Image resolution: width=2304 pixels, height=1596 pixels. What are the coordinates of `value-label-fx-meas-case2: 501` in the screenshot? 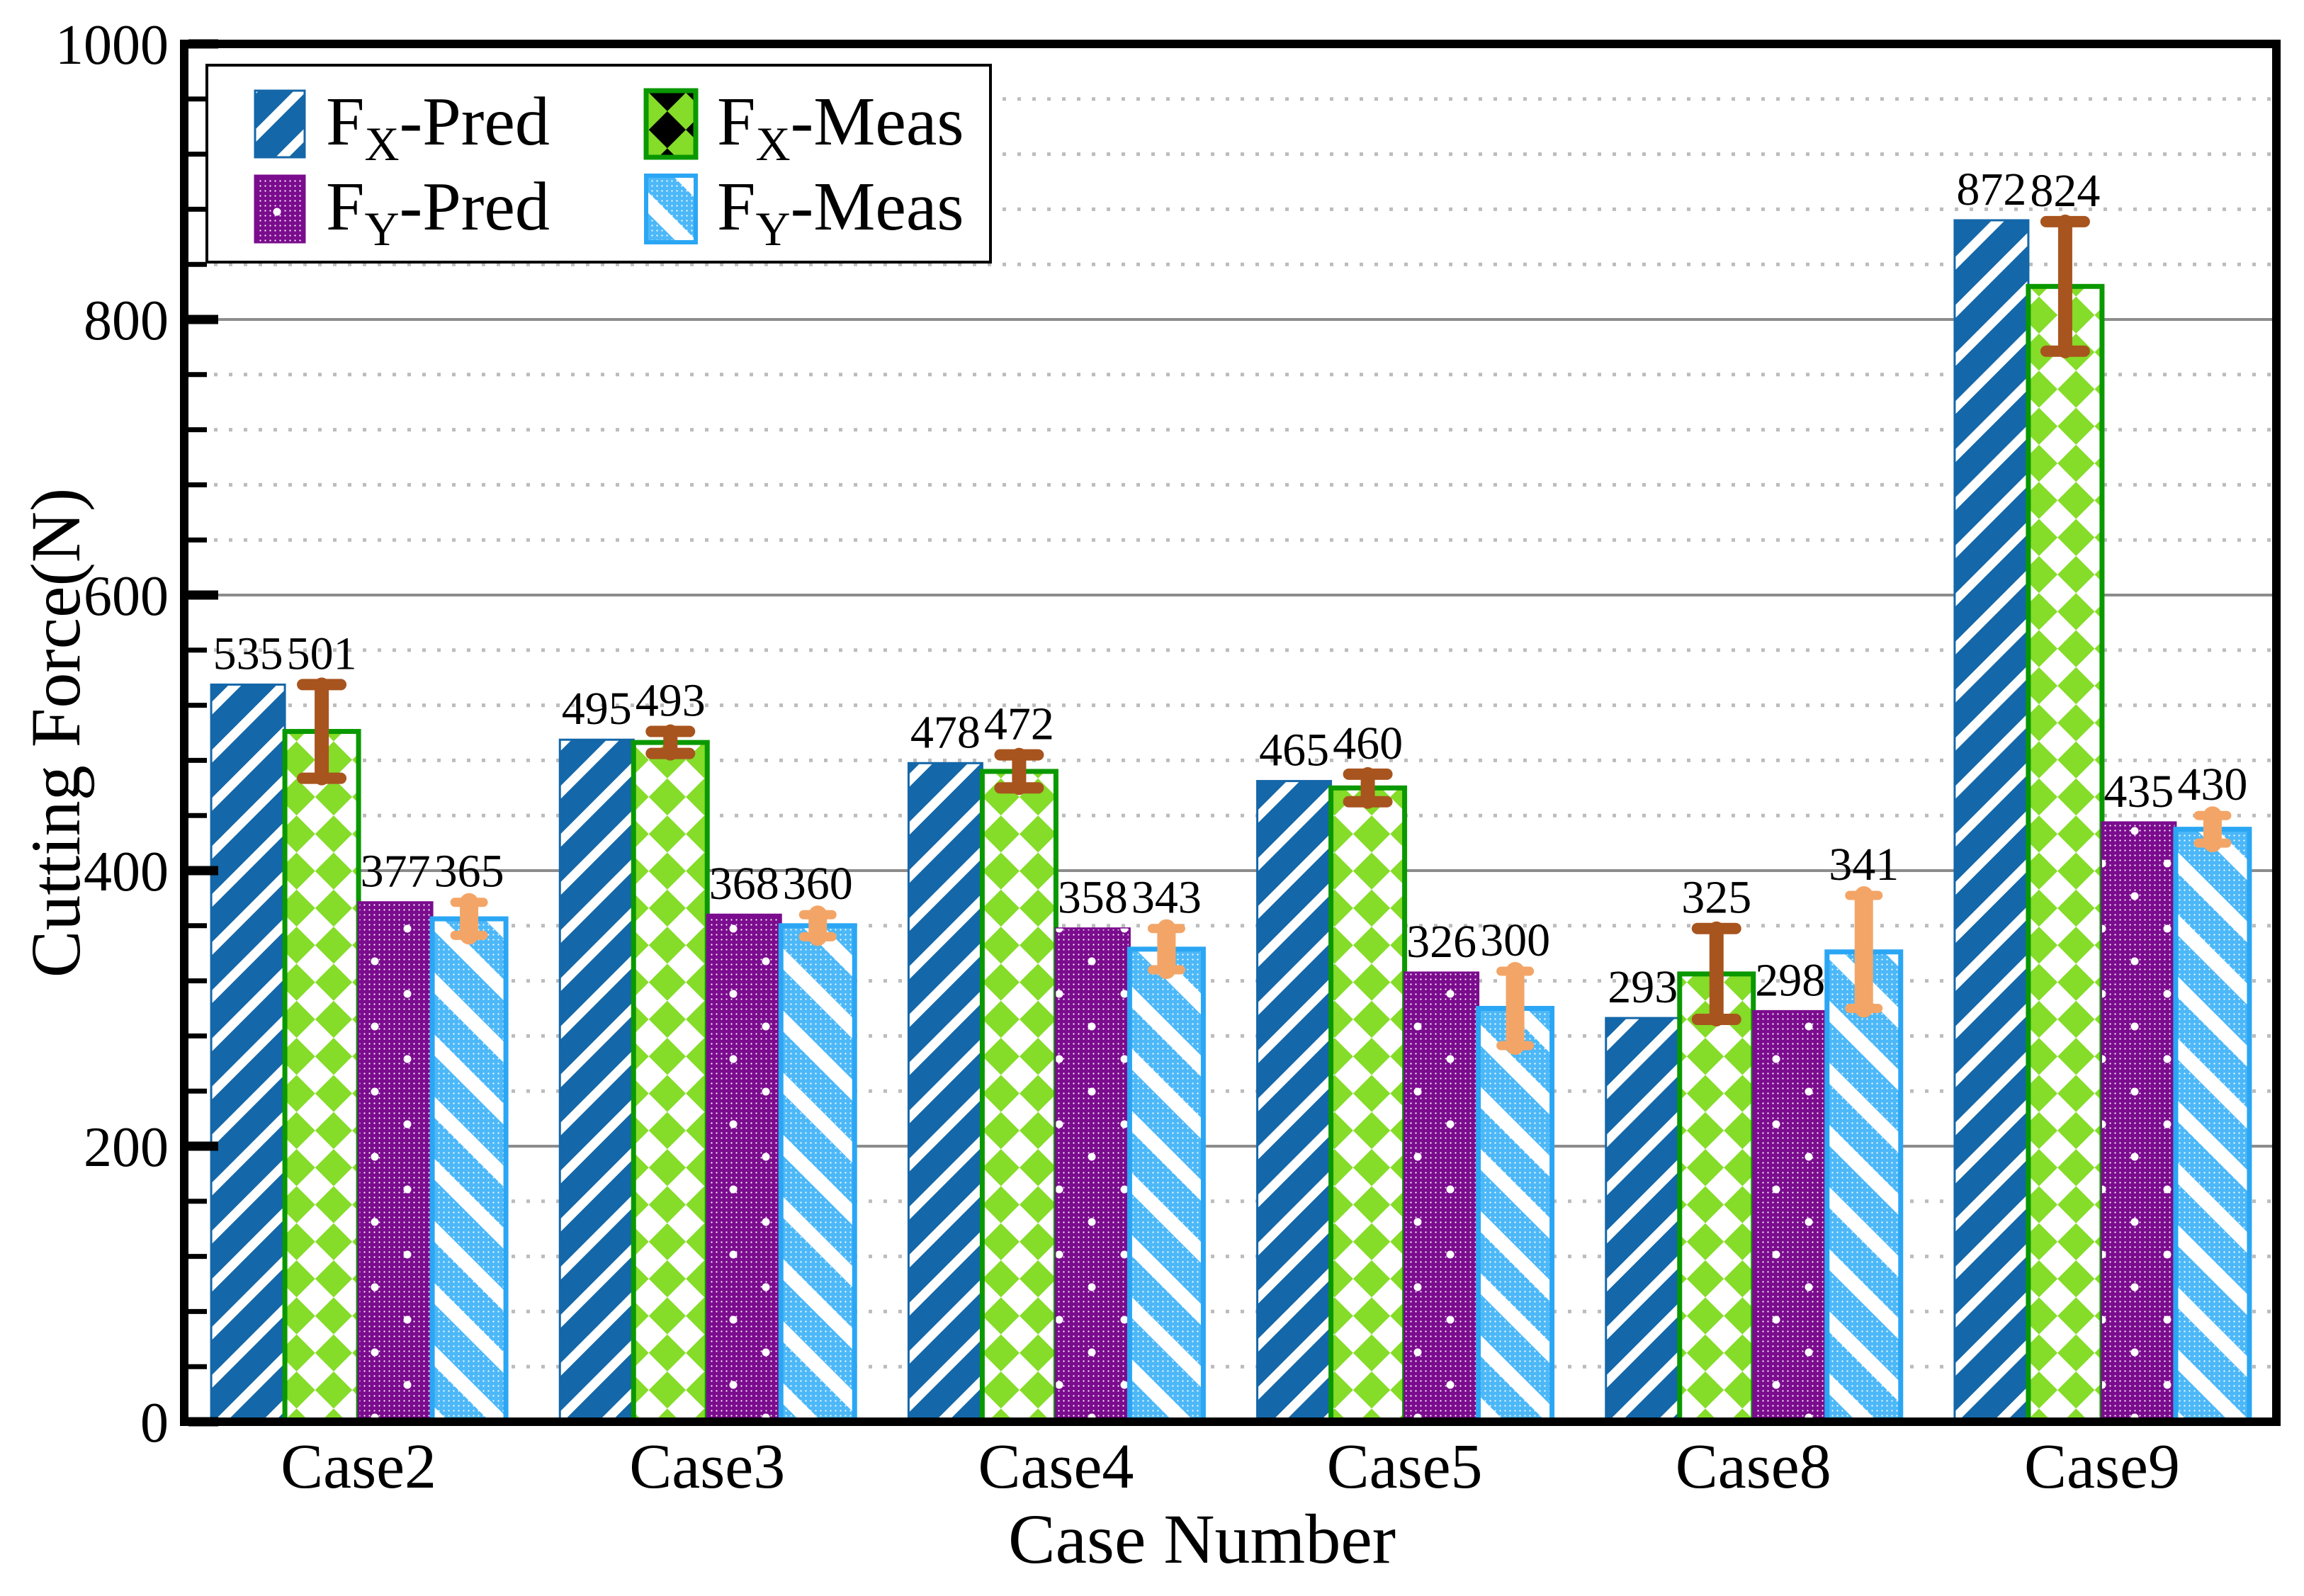 It's located at (322, 653).